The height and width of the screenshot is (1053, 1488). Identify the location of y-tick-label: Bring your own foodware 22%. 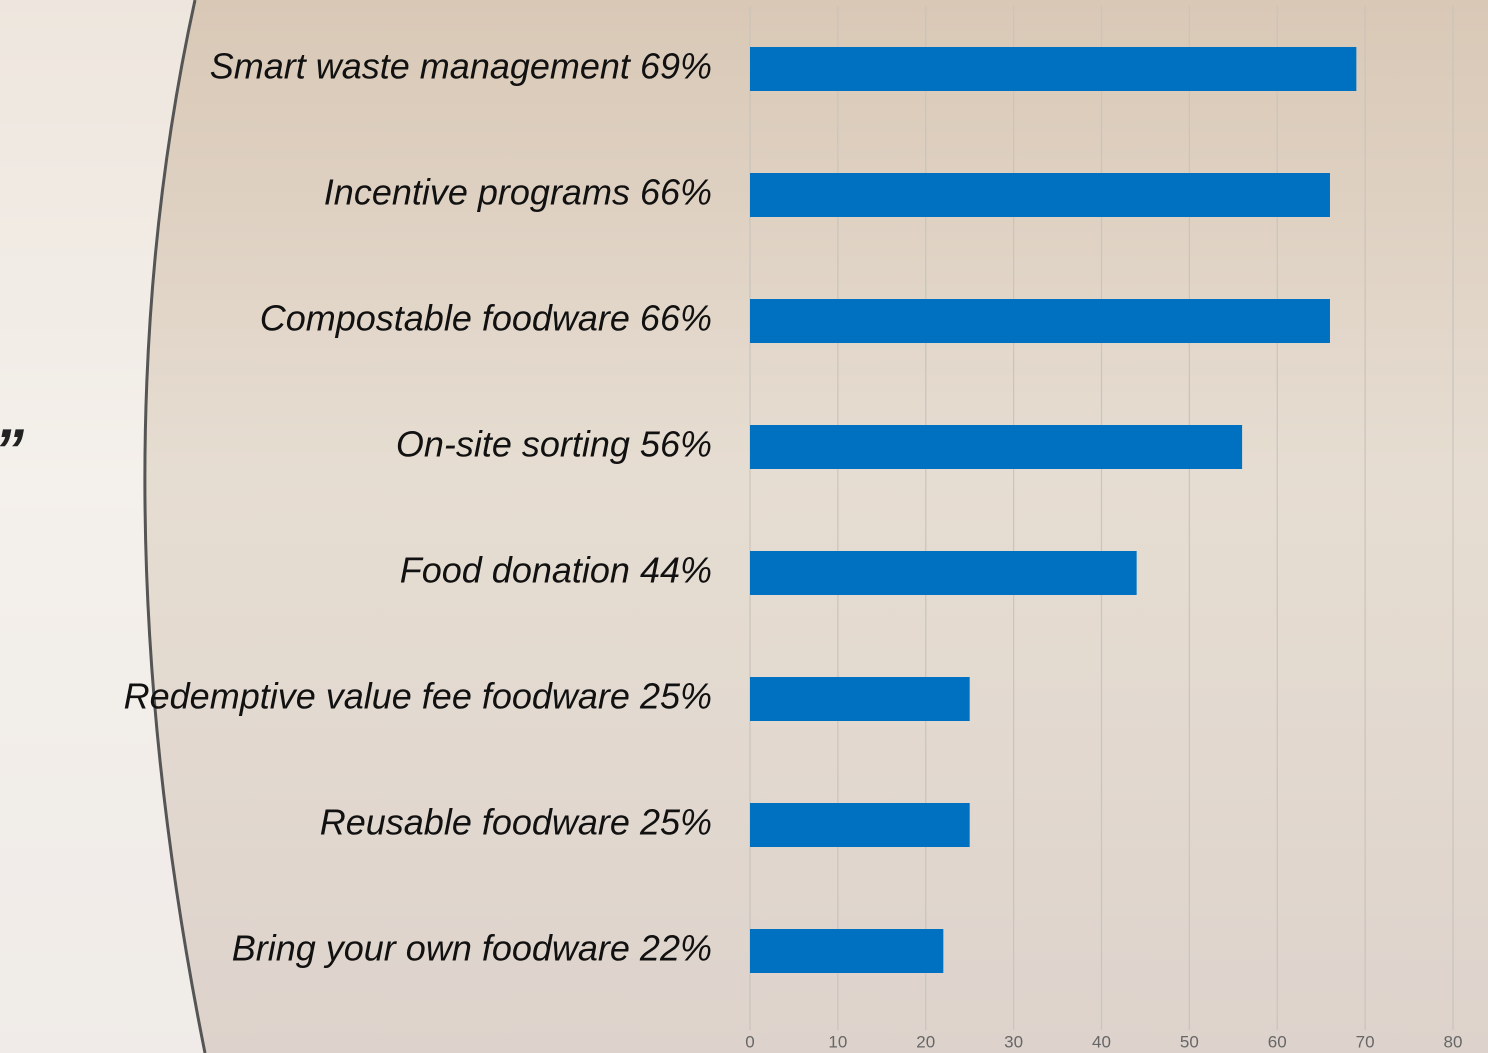
(472, 948).